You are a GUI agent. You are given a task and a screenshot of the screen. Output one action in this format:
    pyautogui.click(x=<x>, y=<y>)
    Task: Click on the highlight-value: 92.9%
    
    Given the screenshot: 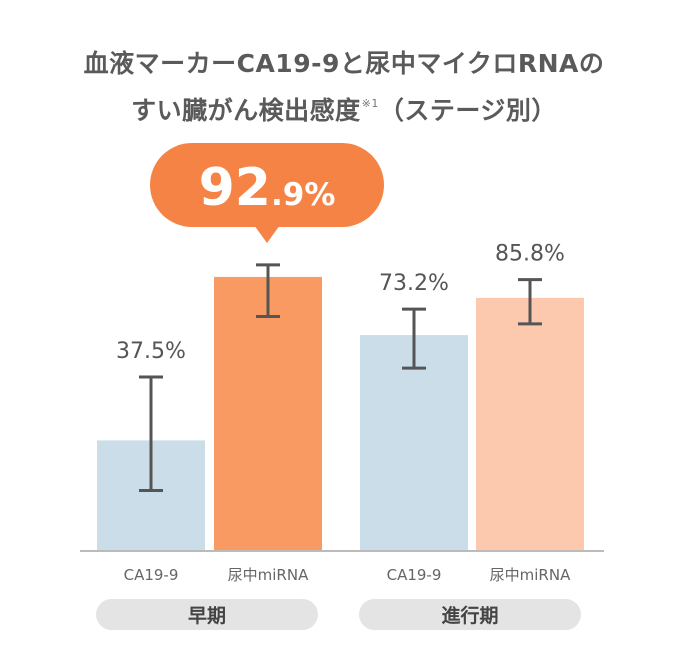 What is the action you would take?
    pyautogui.click(x=267, y=188)
    